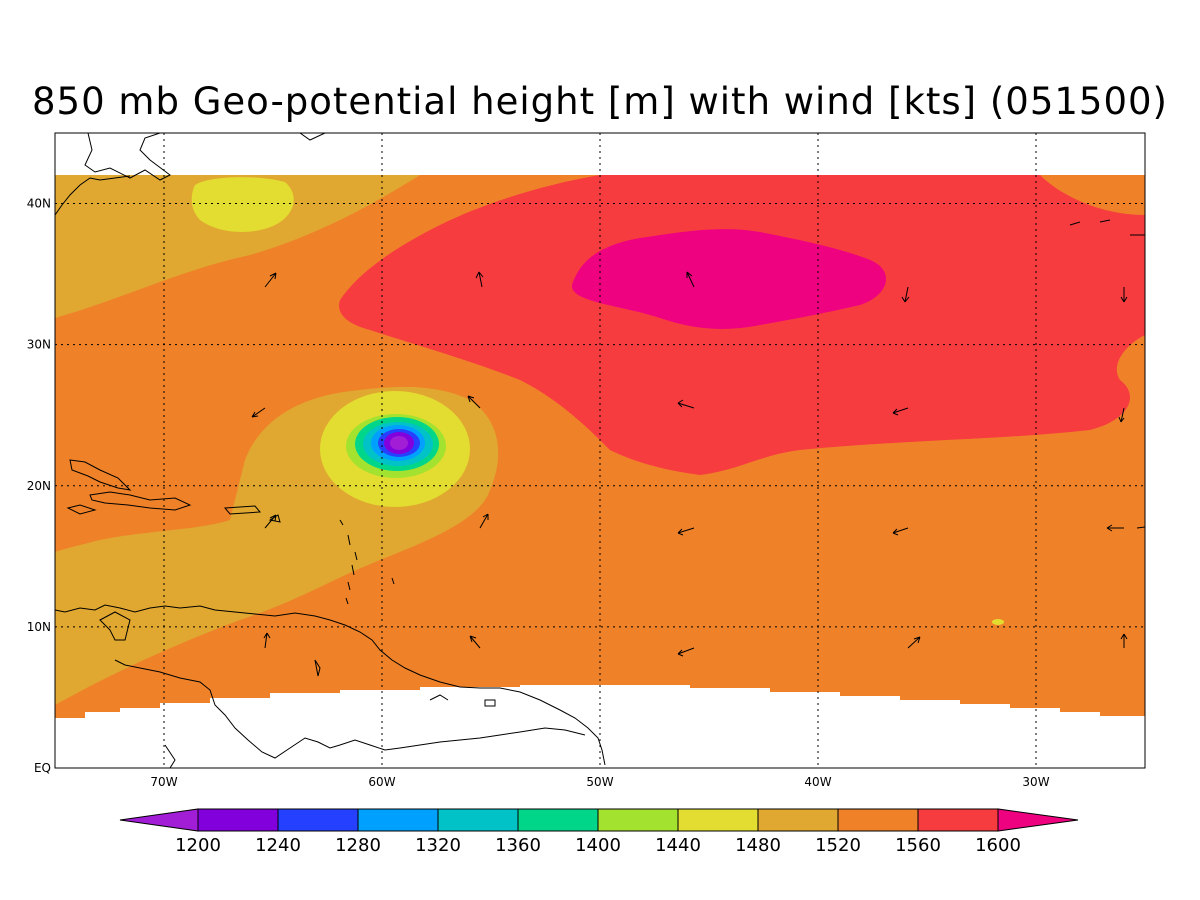  Describe the element at coordinates (163, 782) in the screenshot. I see `lon-tick-label: 70W` at that location.